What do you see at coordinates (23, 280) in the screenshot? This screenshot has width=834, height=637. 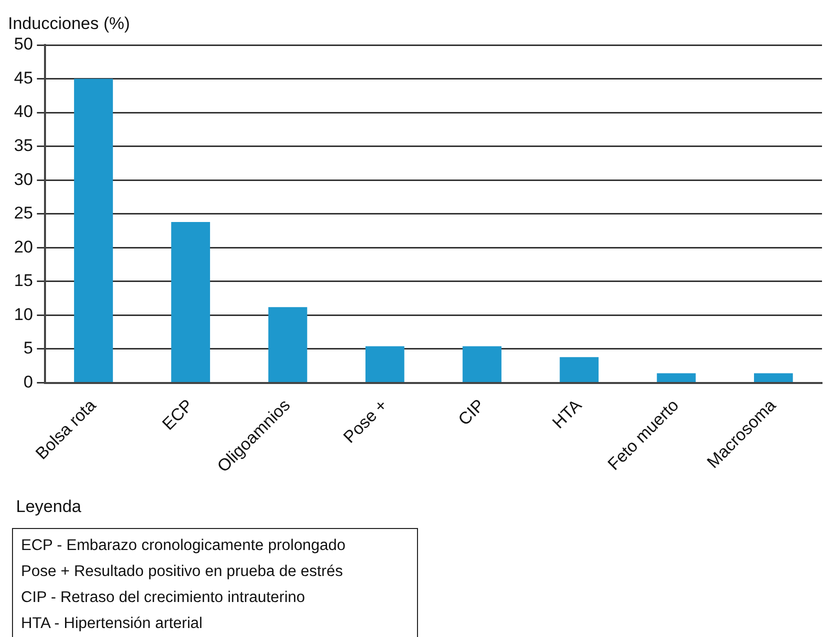 I see `y-tick-label: 15` at bounding box center [23, 280].